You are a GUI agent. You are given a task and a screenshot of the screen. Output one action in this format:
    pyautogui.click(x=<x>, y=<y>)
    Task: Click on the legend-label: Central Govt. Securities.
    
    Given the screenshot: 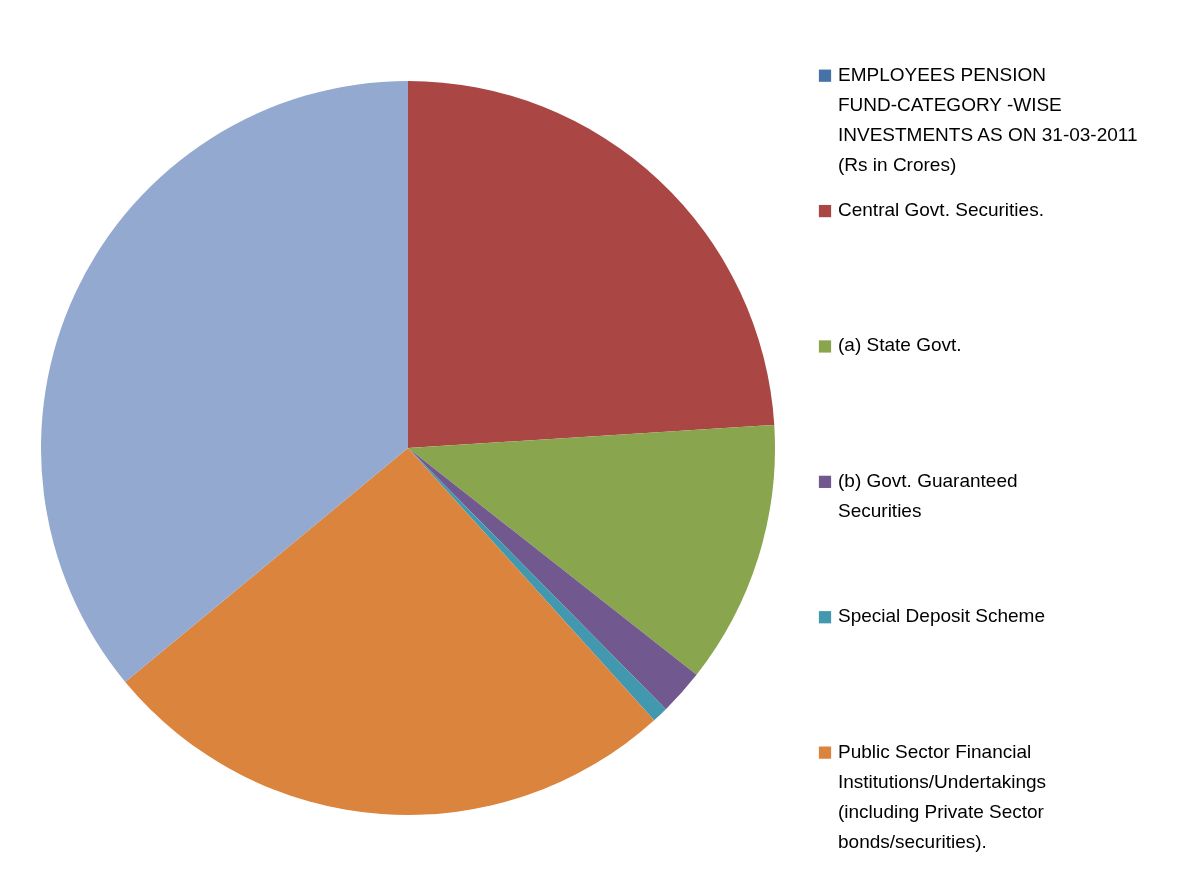 What is the action you would take?
    pyautogui.click(x=941, y=210)
    